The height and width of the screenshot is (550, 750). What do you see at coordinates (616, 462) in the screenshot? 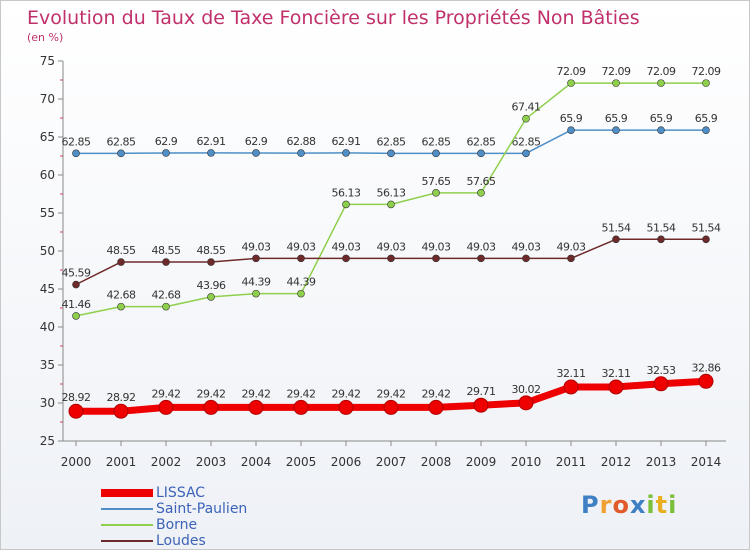
I see `x-tick-label: 2012` at bounding box center [616, 462].